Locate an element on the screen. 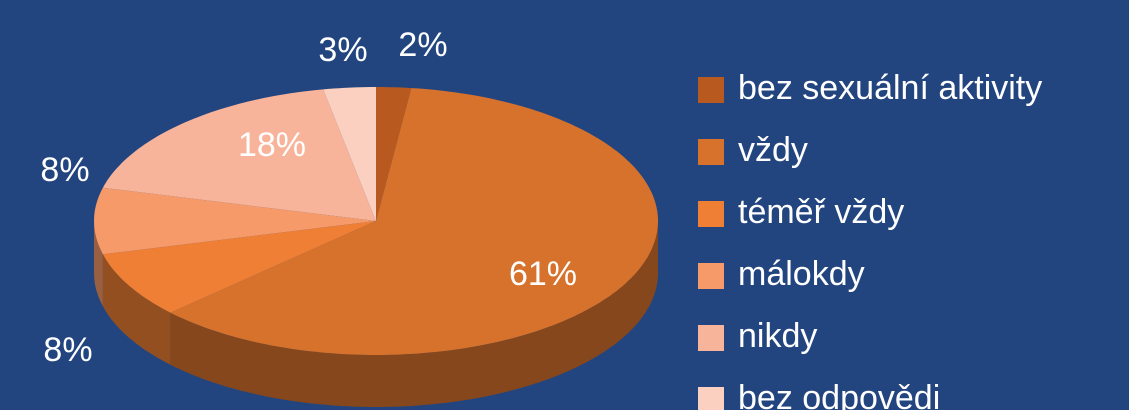  legend-label: nikdy is located at coordinates (777, 336).